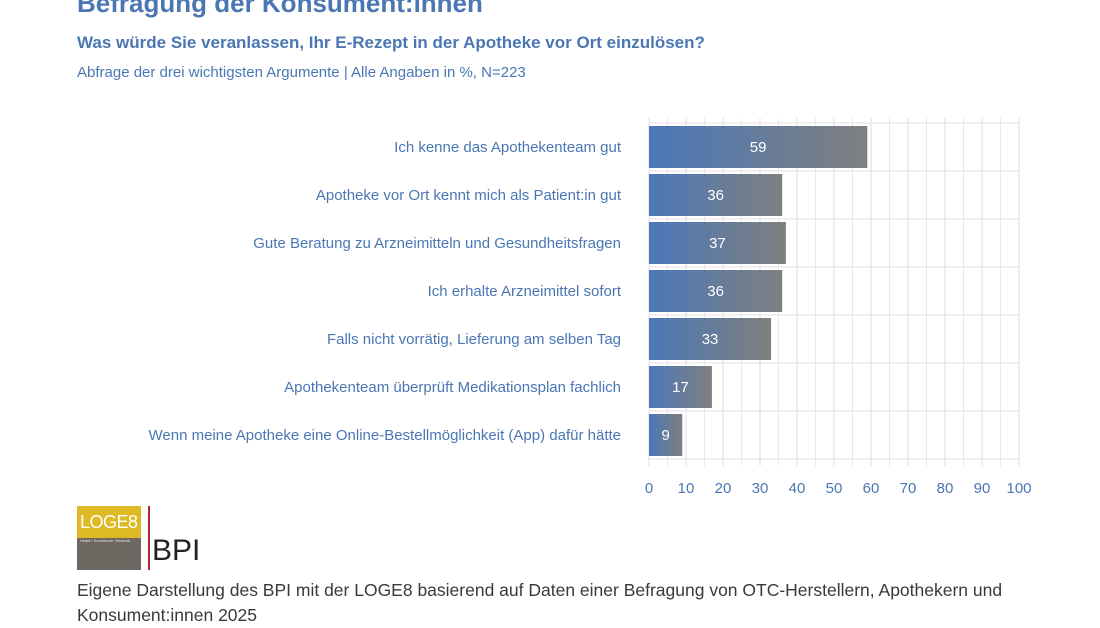 This screenshot has width=1100, height=628. I want to click on chart-x-axis-ticks: 0 10 20 30 40 50 60 70 80 90 100, so click(838, 488).